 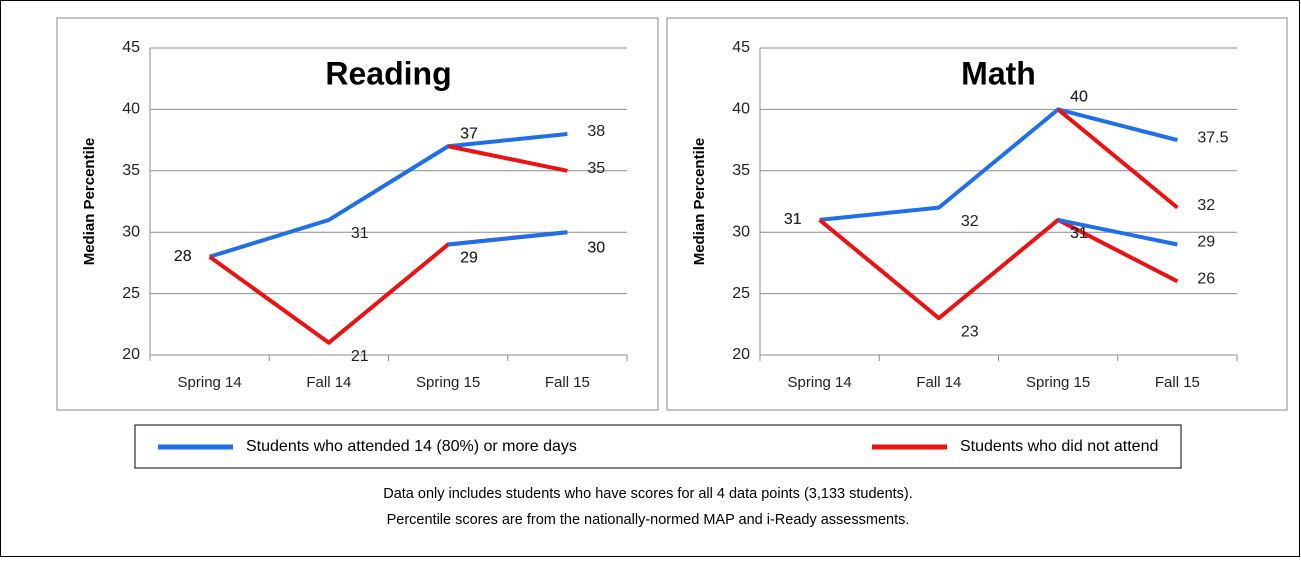 What do you see at coordinates (1079, 97) in the screenshot?
I see `data-label: 40` at bounding box center [1079, 97].